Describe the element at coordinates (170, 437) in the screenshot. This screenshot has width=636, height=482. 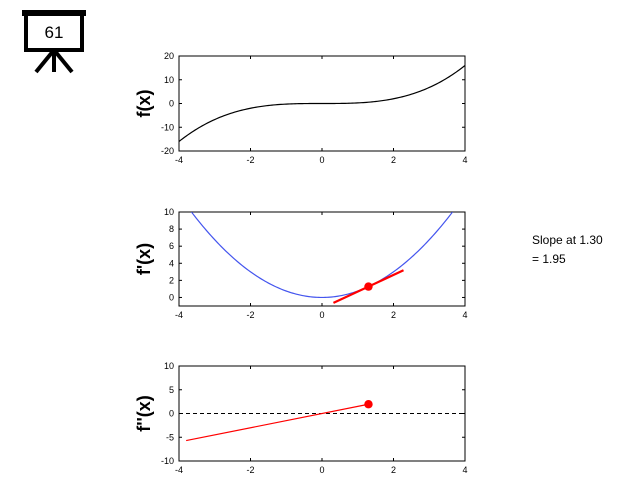
I see `y-tick-label: -5` at that location.